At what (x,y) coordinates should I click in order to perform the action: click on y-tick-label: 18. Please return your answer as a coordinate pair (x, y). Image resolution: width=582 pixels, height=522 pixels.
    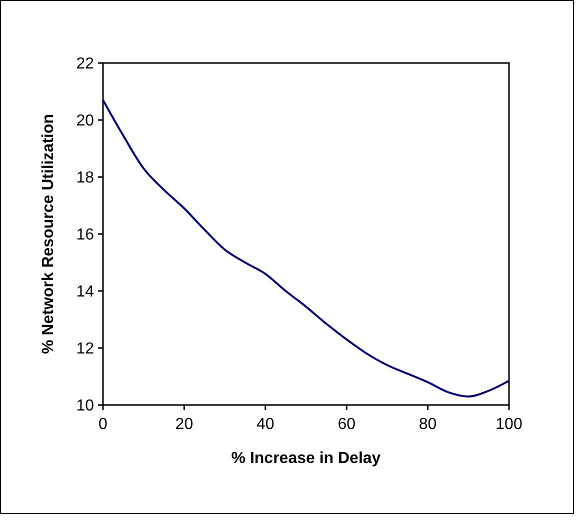
    Looking at the image, I should click on (85, 178).